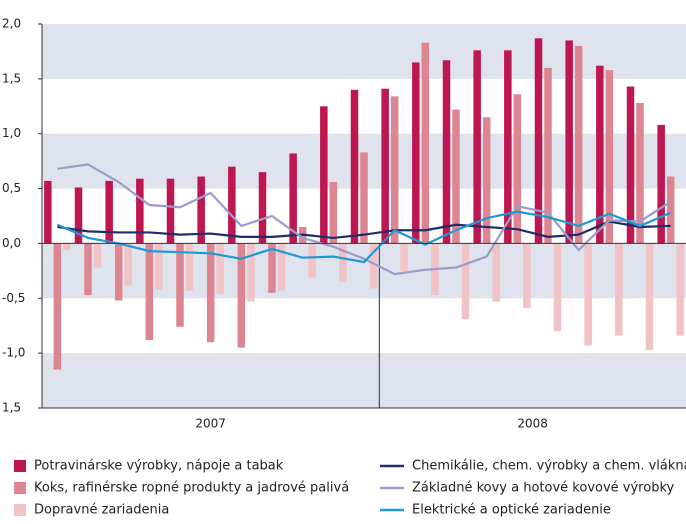 Image resolution: width=686 pixels, height=524 pixels. What do you see at coordinates (511, 510) in the screenshot?
I see `legend-label: Elektrické a optické zariadenie` at bounding box center [511, 510].